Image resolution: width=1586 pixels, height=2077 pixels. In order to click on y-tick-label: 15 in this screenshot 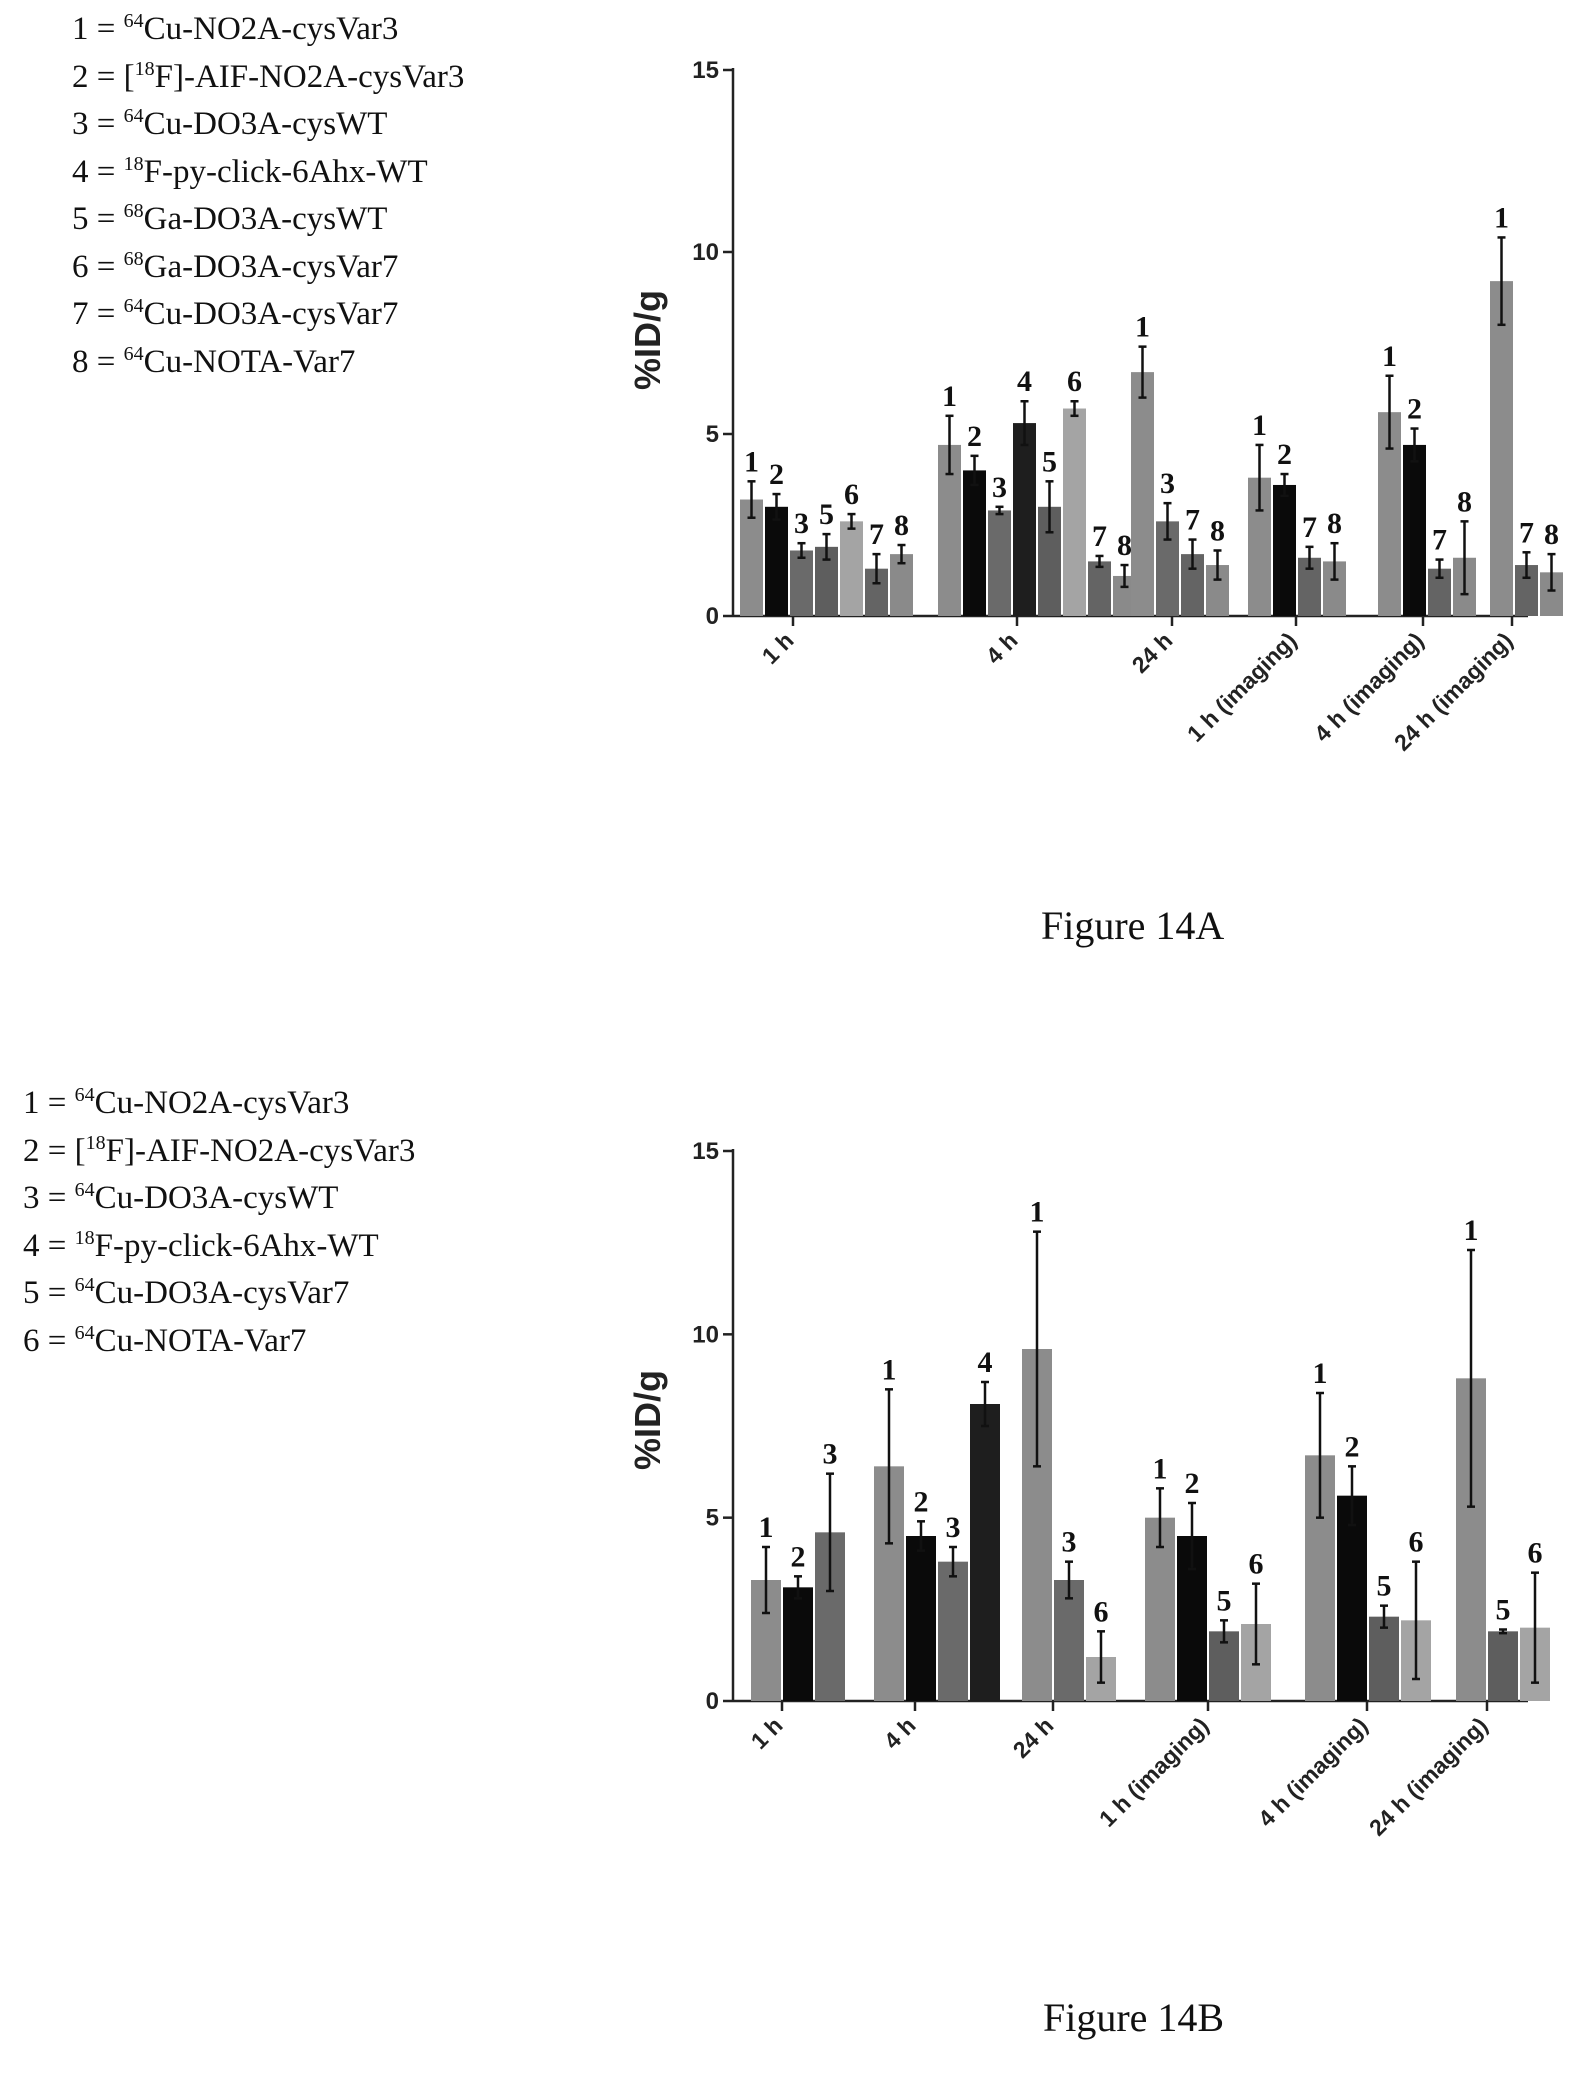, I will do `click(705, 1151)`.